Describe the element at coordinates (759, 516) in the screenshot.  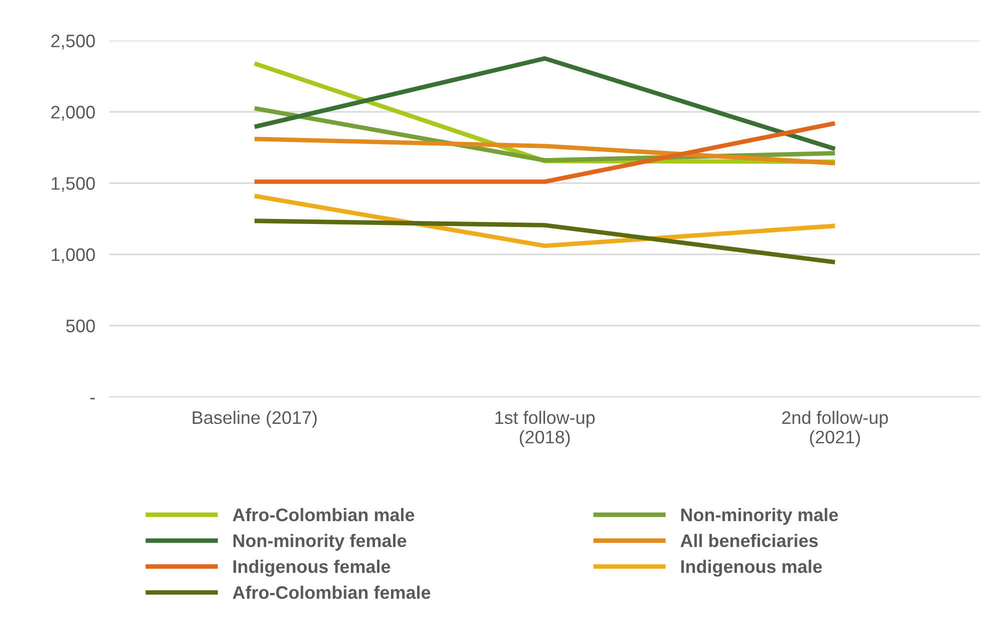
I see `legend-label: Non-minority male` at that location.